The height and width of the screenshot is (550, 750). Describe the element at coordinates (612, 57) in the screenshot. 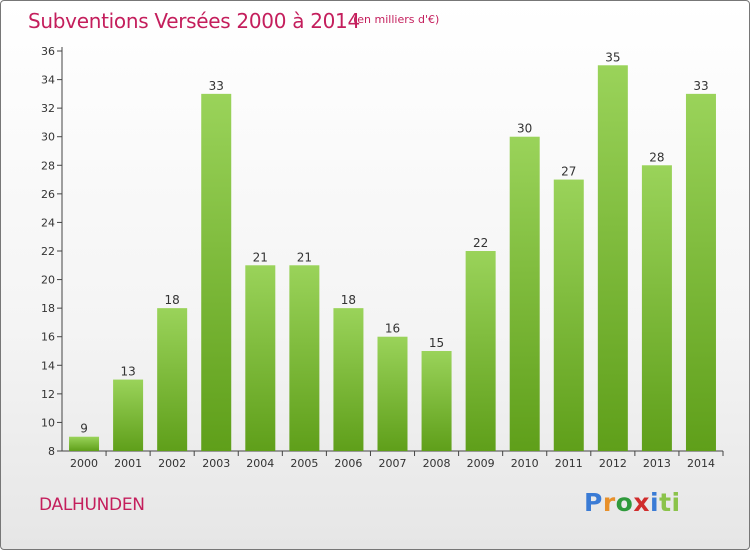

I see `bar-value-label: 35` at that location.